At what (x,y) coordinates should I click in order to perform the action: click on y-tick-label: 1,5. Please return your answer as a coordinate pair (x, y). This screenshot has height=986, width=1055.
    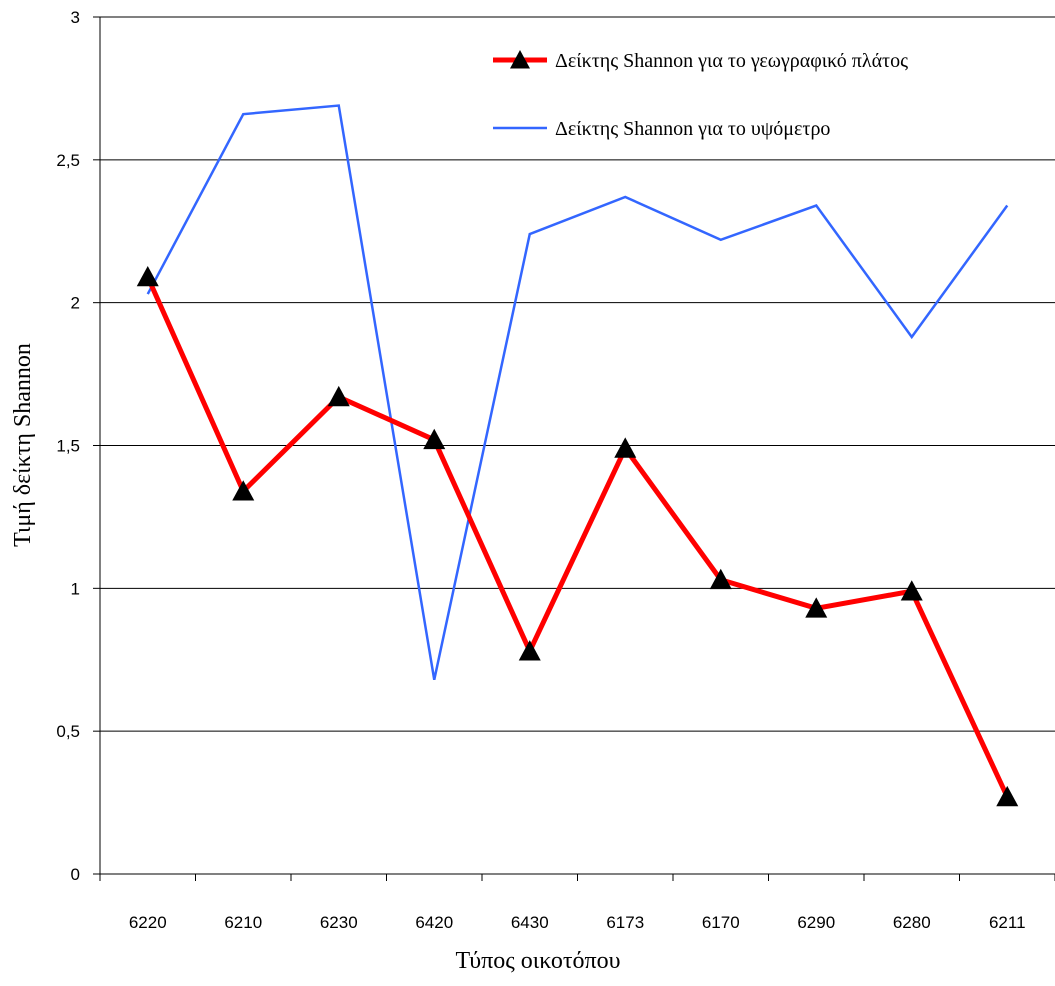
    Looking at the image, I should click on (68, 446).